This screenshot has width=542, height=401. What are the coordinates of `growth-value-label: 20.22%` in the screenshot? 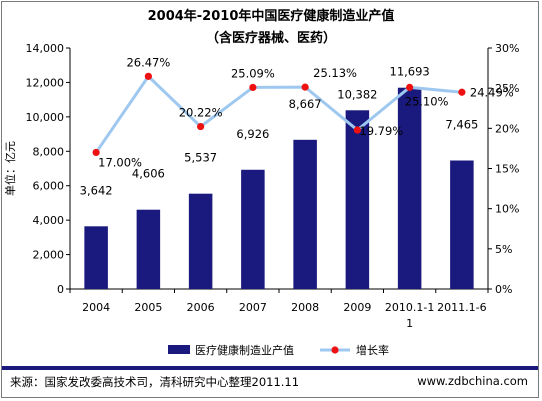 It's located at (201, 113).